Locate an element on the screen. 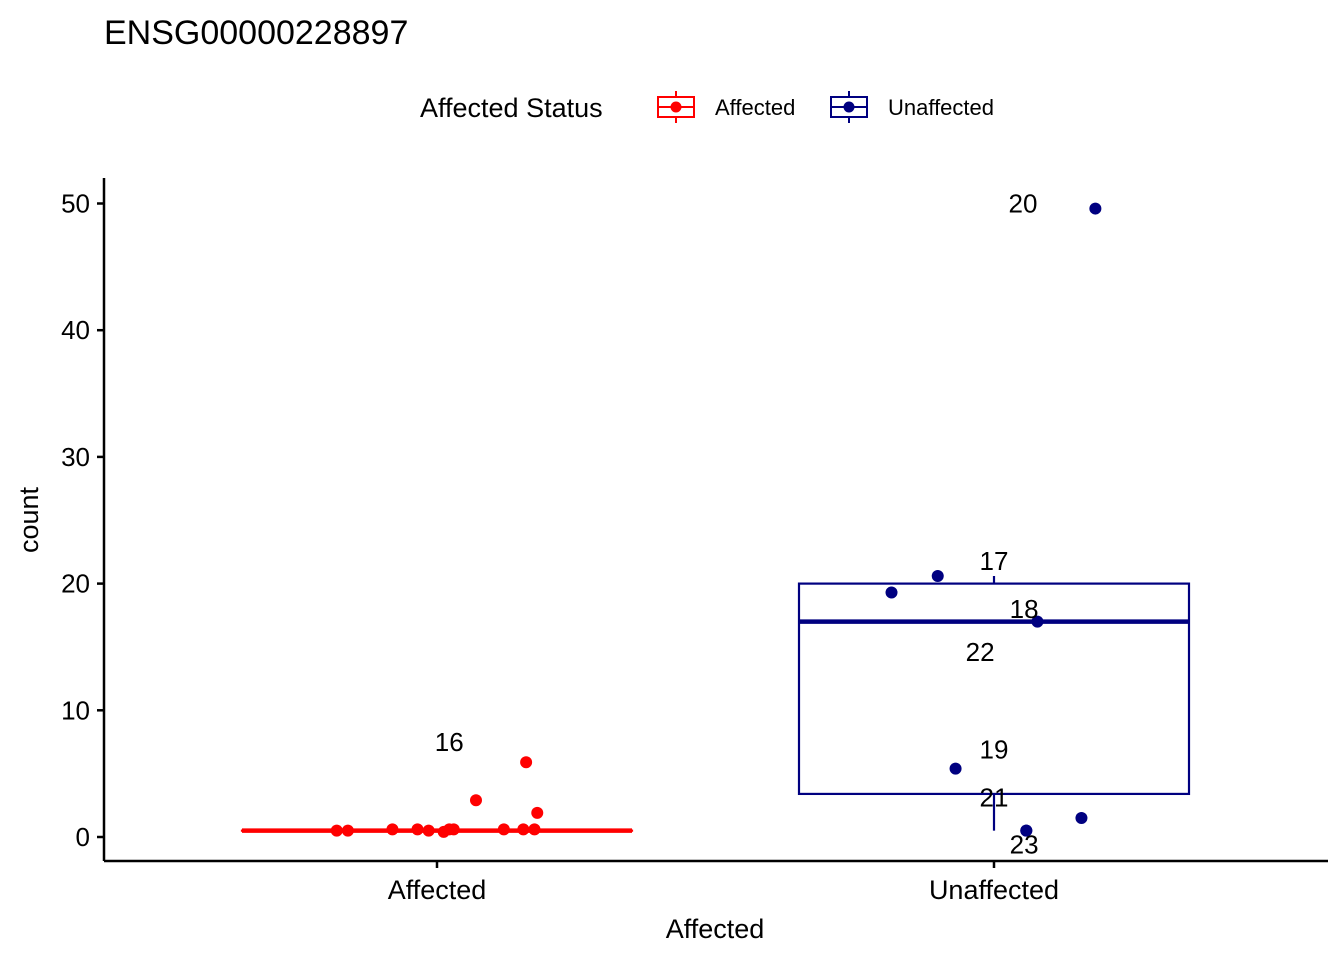 The height and width of the screenshot is (960, 1344). legend-item: Affected is located at coordinates (726, 107).